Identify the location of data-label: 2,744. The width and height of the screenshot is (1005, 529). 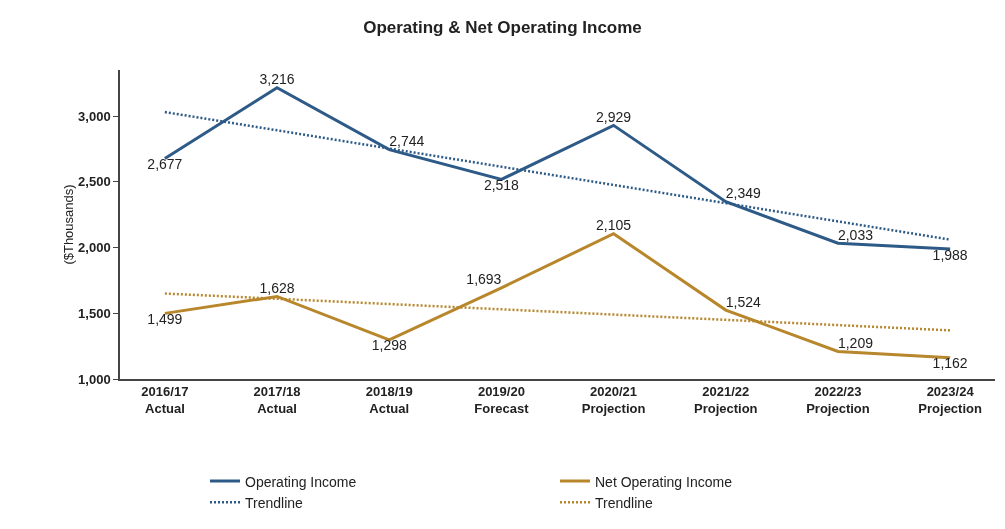
(407, 141).